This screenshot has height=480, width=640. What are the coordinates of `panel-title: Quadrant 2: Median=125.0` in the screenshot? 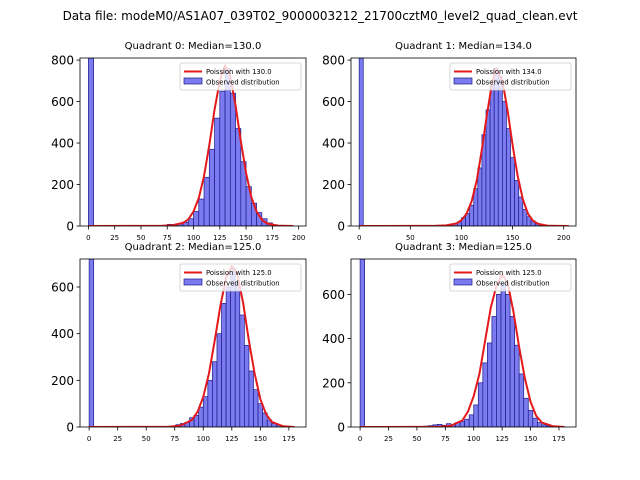 It's located at (193, 247).